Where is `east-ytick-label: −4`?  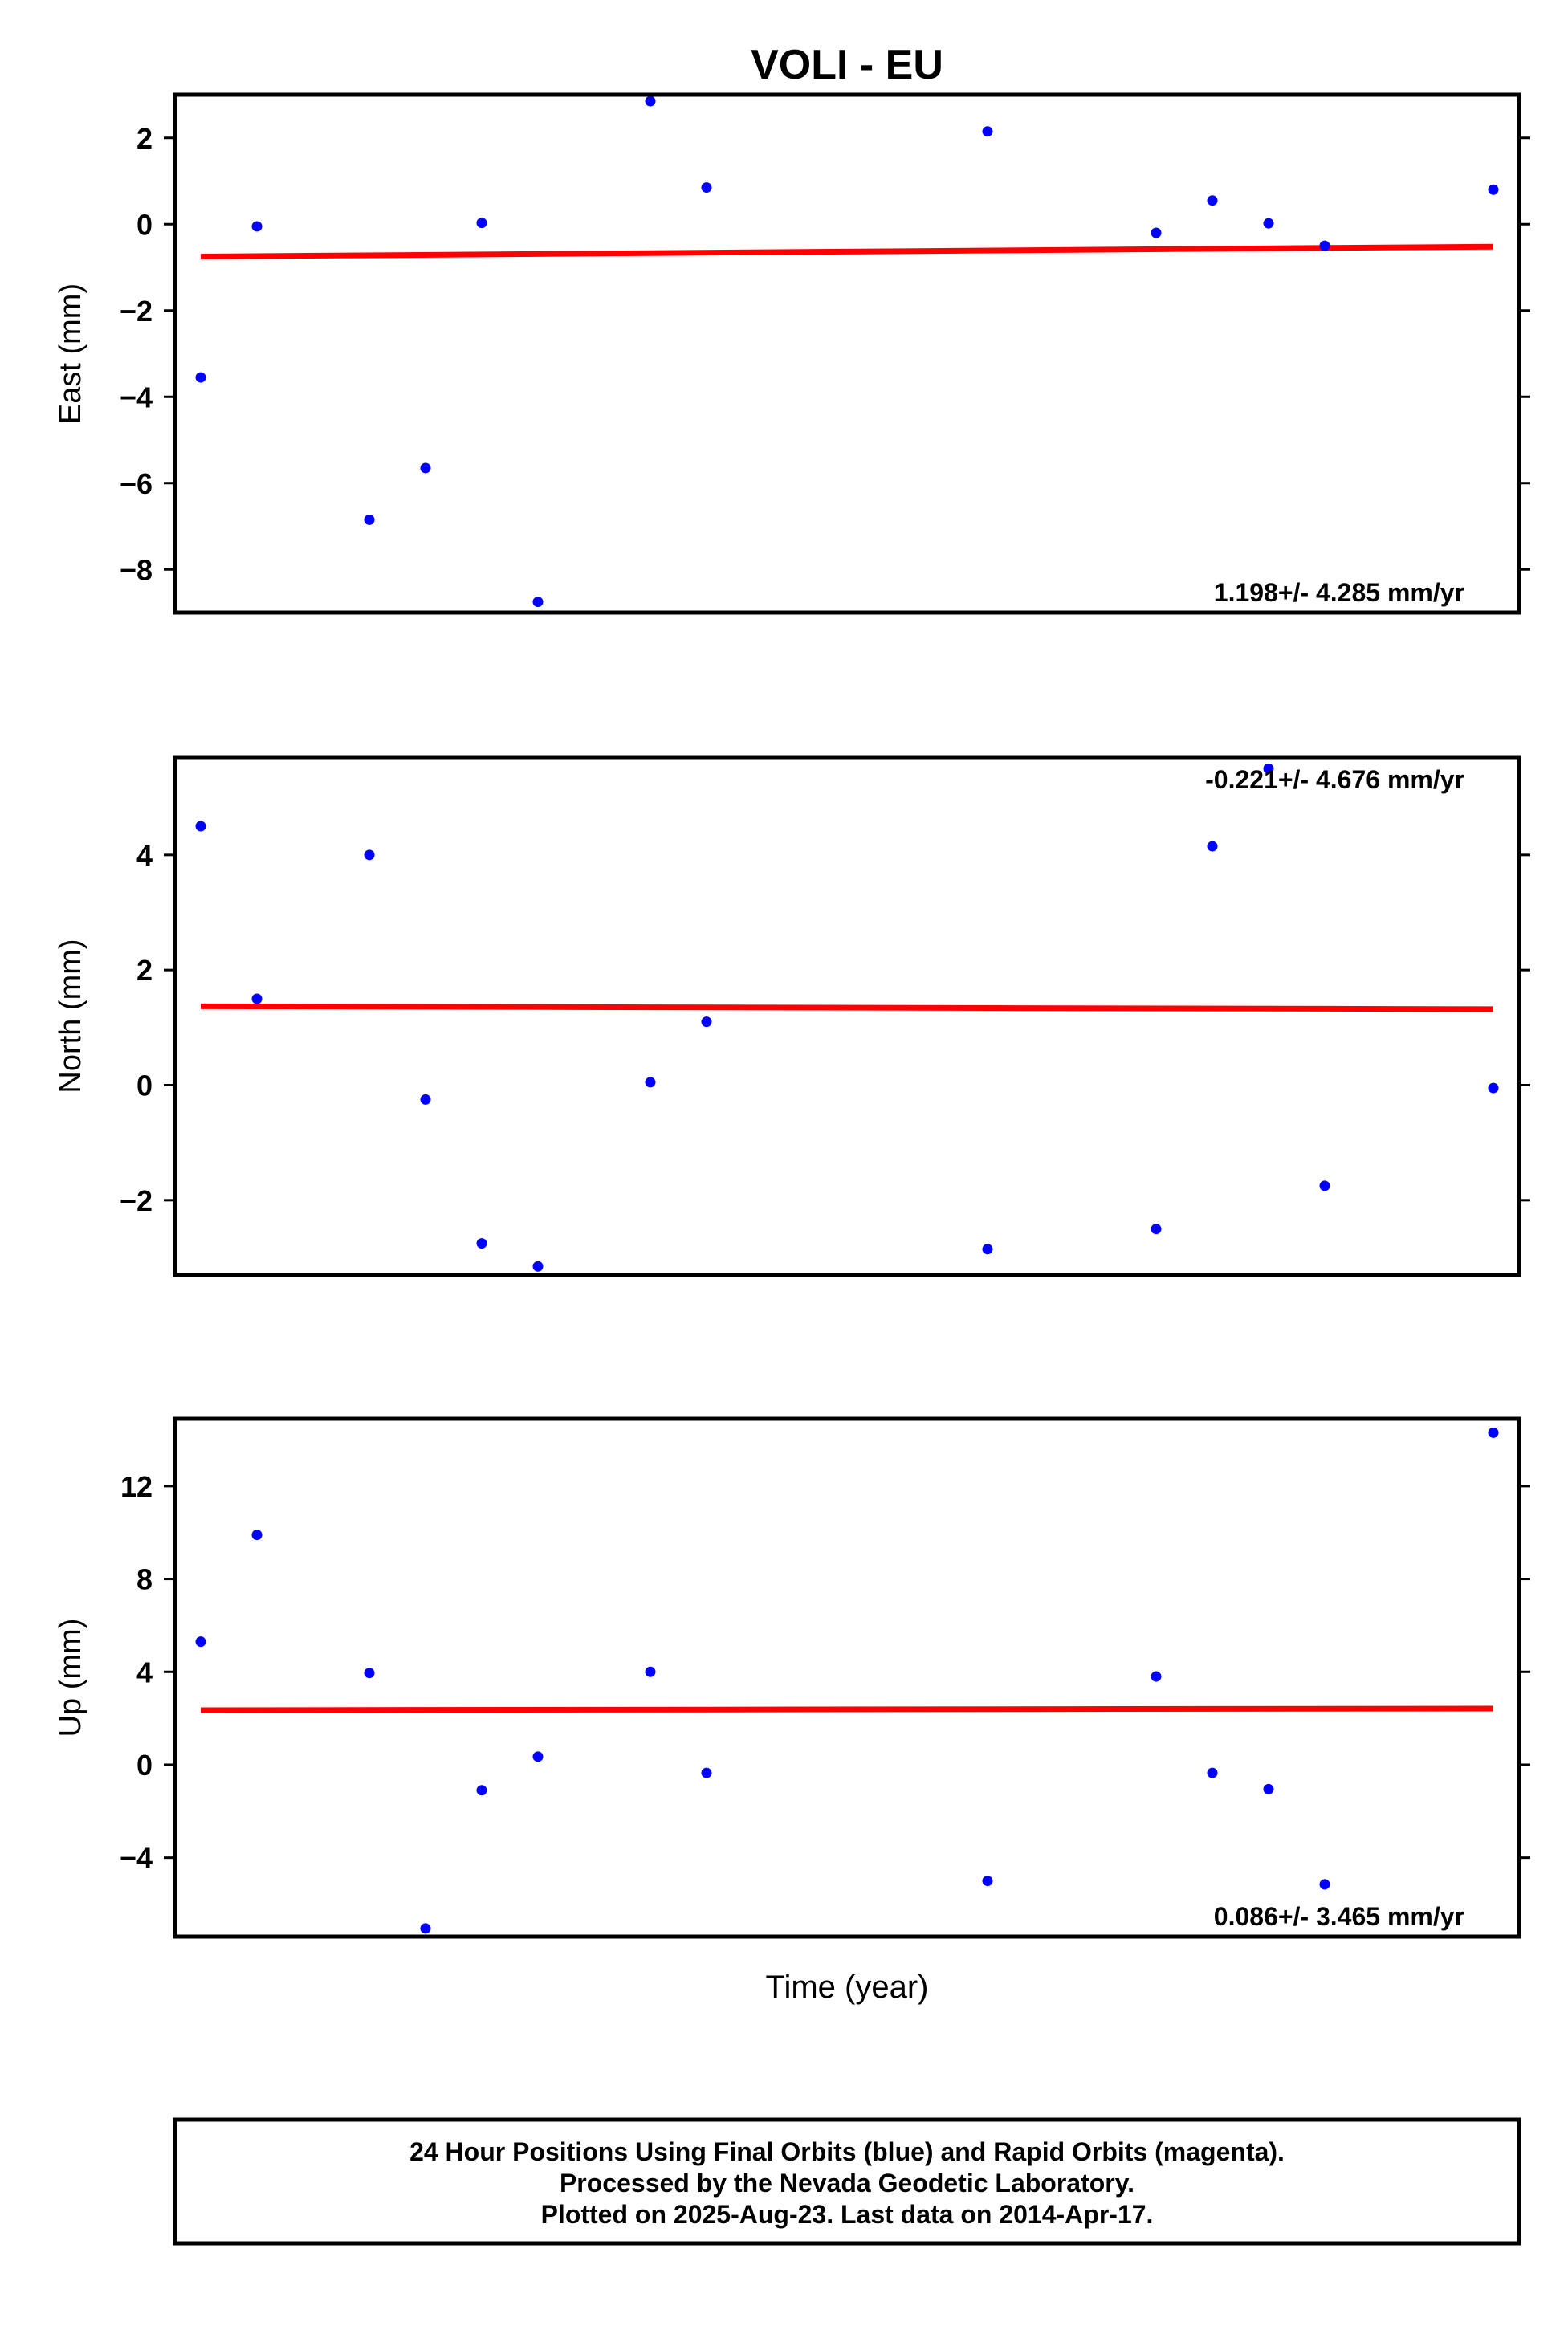
east-ytick-label: −4 is located at coordinates (136, 397).